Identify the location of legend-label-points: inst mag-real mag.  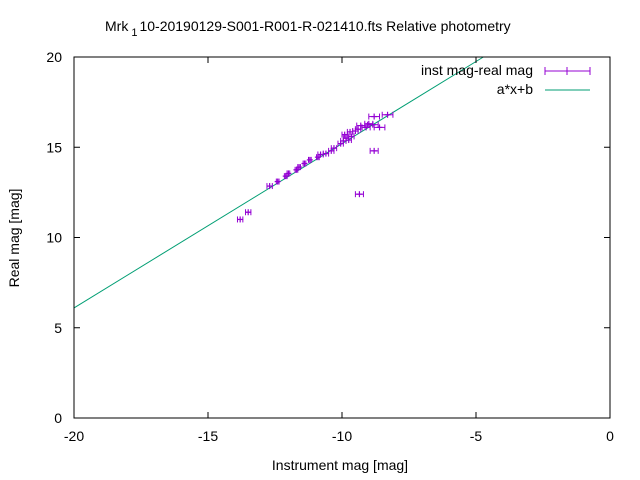
(477, 70).